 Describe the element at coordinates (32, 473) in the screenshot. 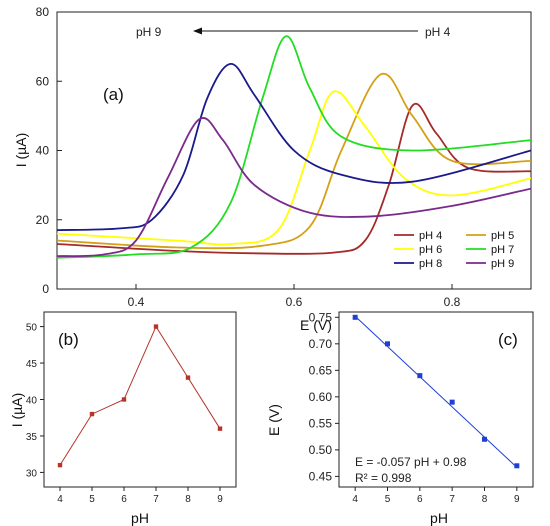

I see `panel-b-ytick-label: 30` at that location.